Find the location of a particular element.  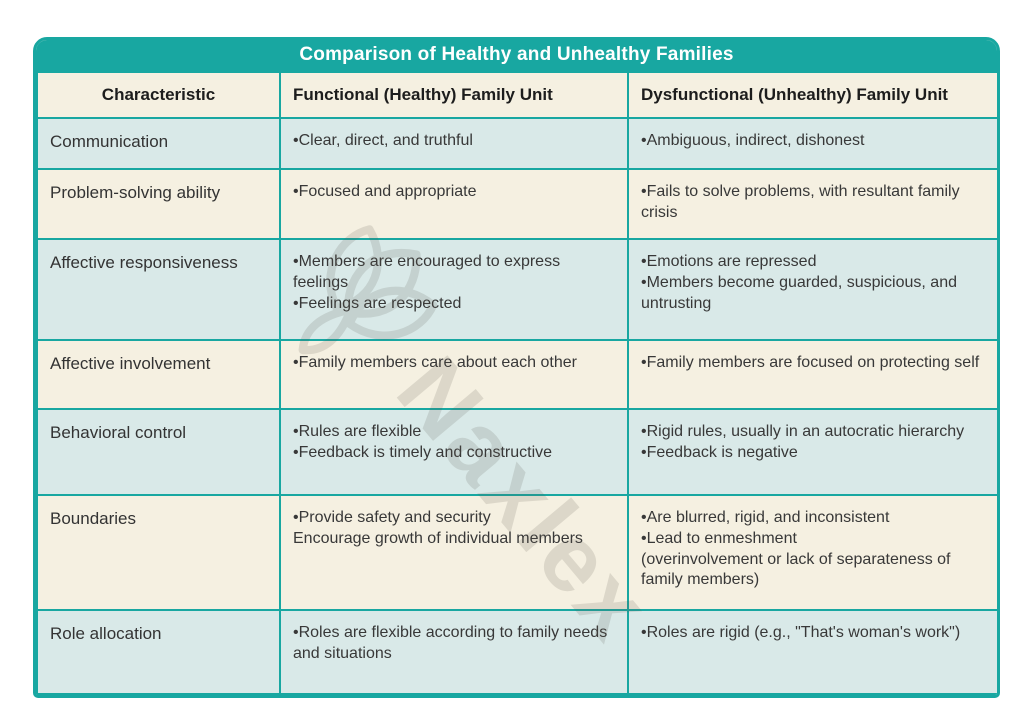

column-header-functional: Functional (Healthy) Family Unit is located at coordinates (454, 95).